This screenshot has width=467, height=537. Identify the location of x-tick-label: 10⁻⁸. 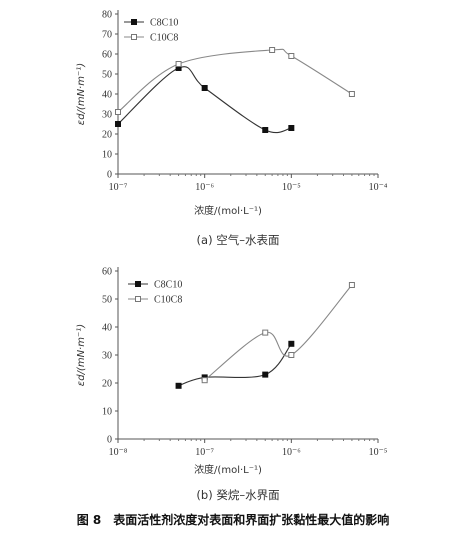
(118, 452).